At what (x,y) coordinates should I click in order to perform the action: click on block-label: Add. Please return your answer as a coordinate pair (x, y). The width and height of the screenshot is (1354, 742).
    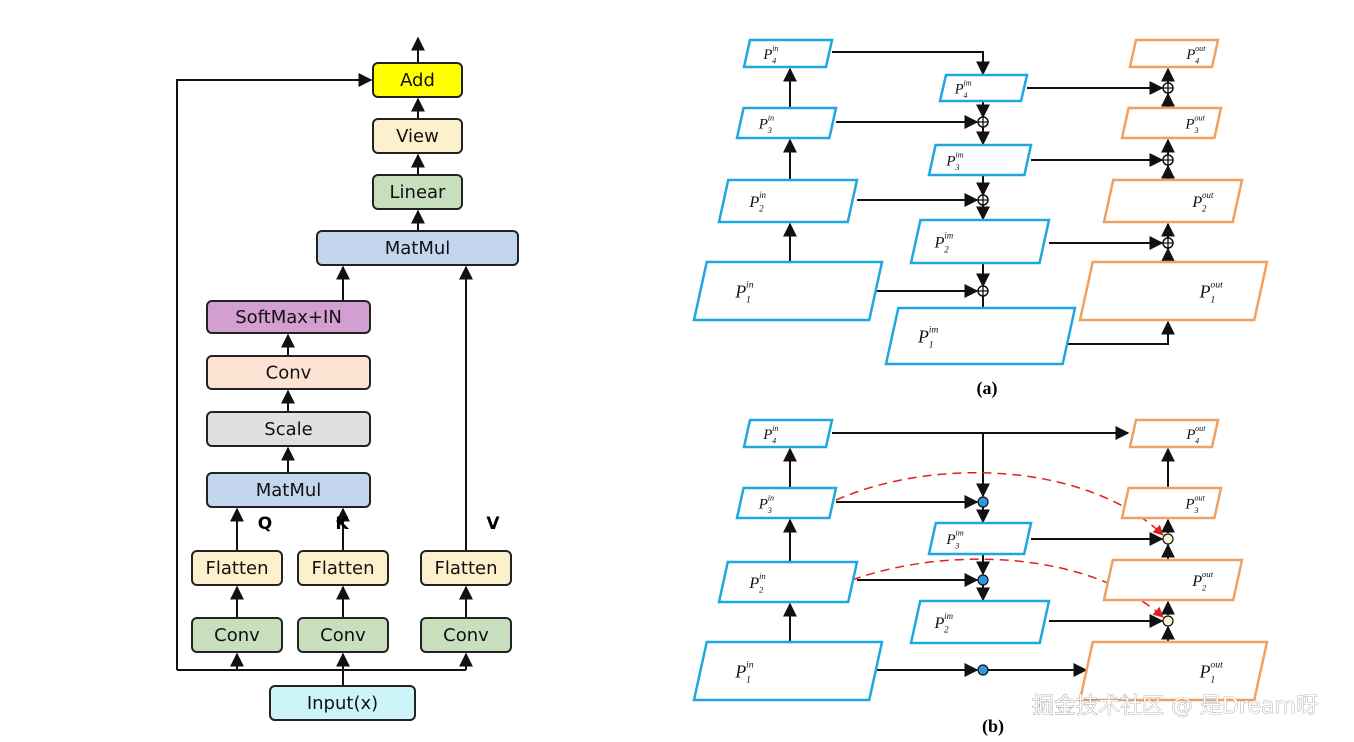
    Looking at the image, I should click on (417, 80).